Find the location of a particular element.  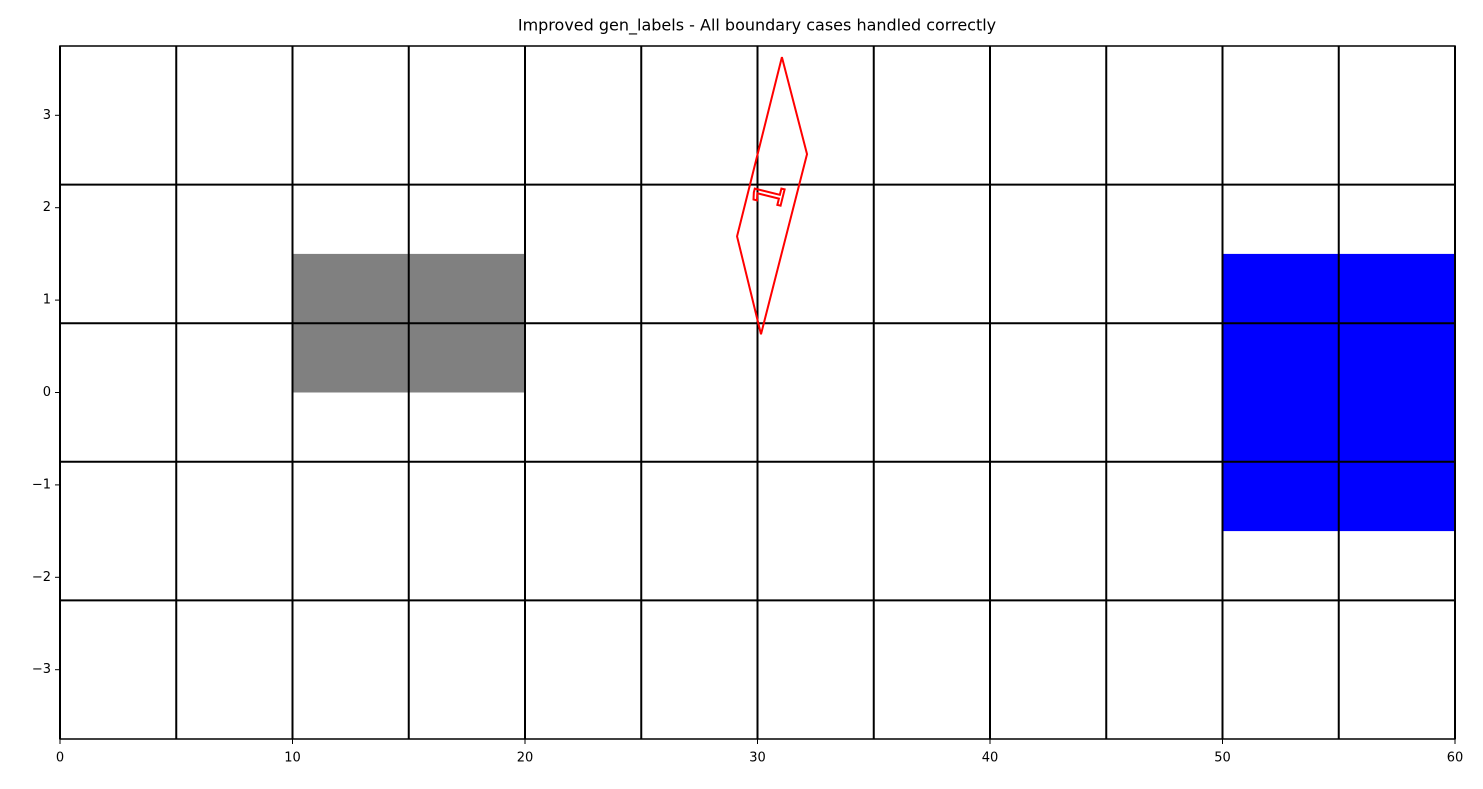

x-tick-label: 40 is located at coordinates (990, 758).